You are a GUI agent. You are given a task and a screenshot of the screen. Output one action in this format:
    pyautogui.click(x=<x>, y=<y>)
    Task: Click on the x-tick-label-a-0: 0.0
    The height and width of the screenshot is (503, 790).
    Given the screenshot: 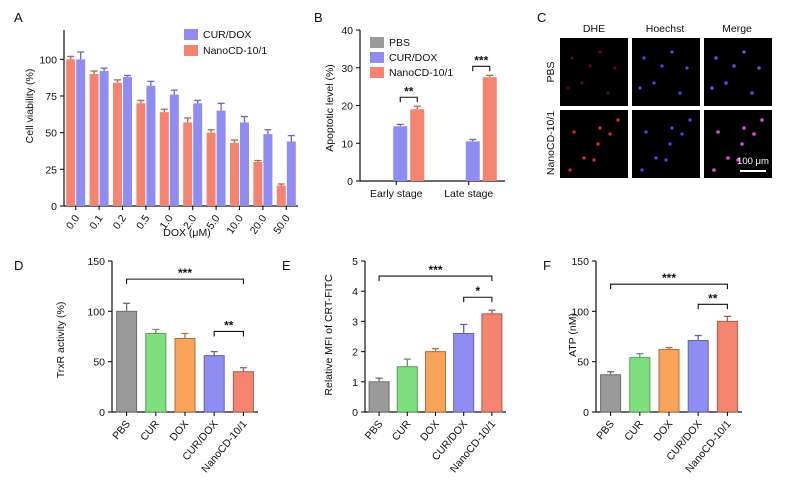 What is the action you would take?
    pyautogui.click(x=73, y=222)
    